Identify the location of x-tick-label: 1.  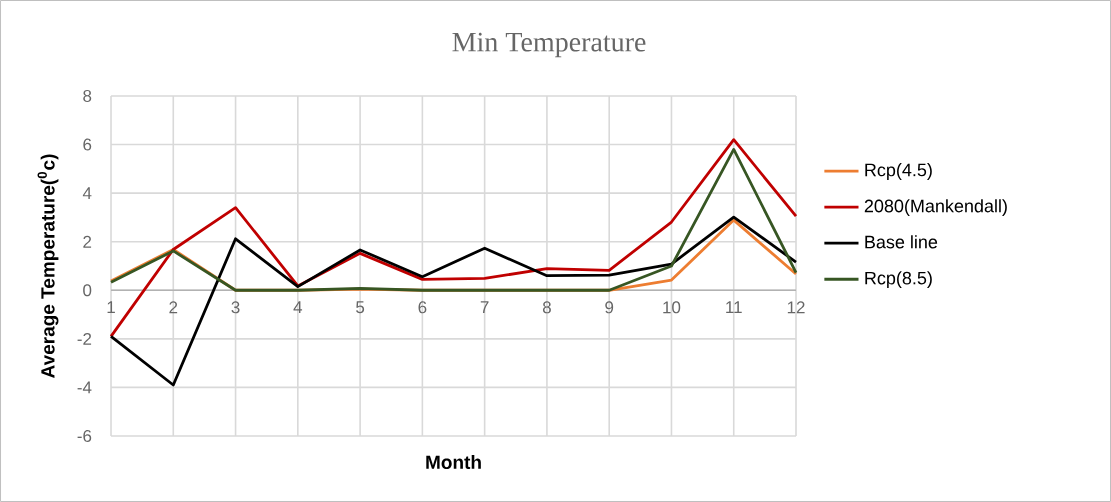
(111, 307).